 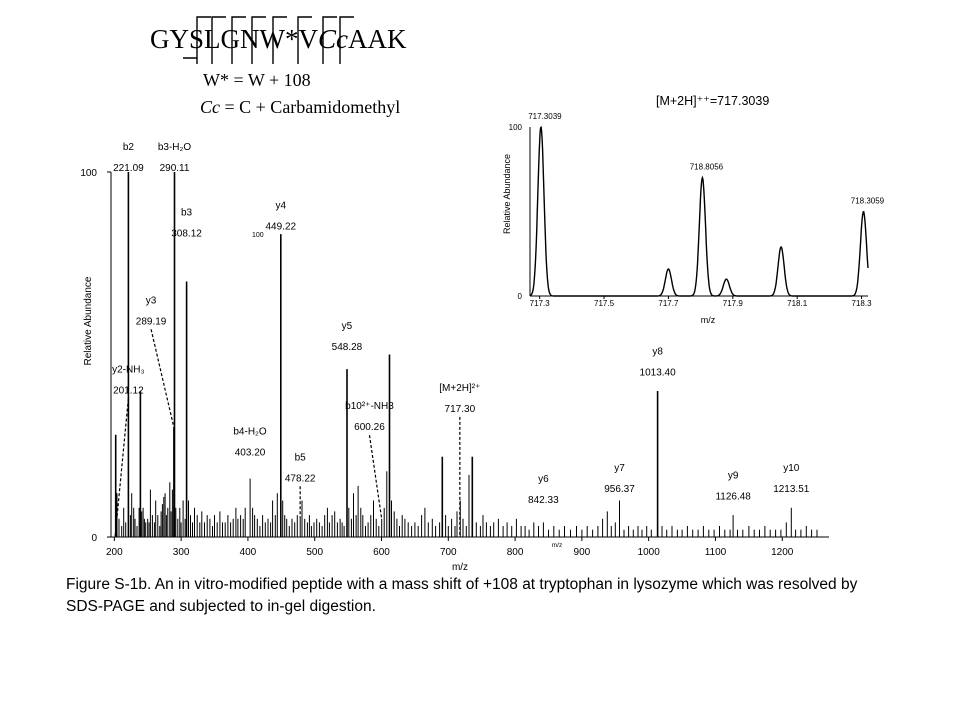 What do you see at coordinates (181, 552) in the screenshot?
I see `x-tick-label: 300` at bounding box center [181, 552].